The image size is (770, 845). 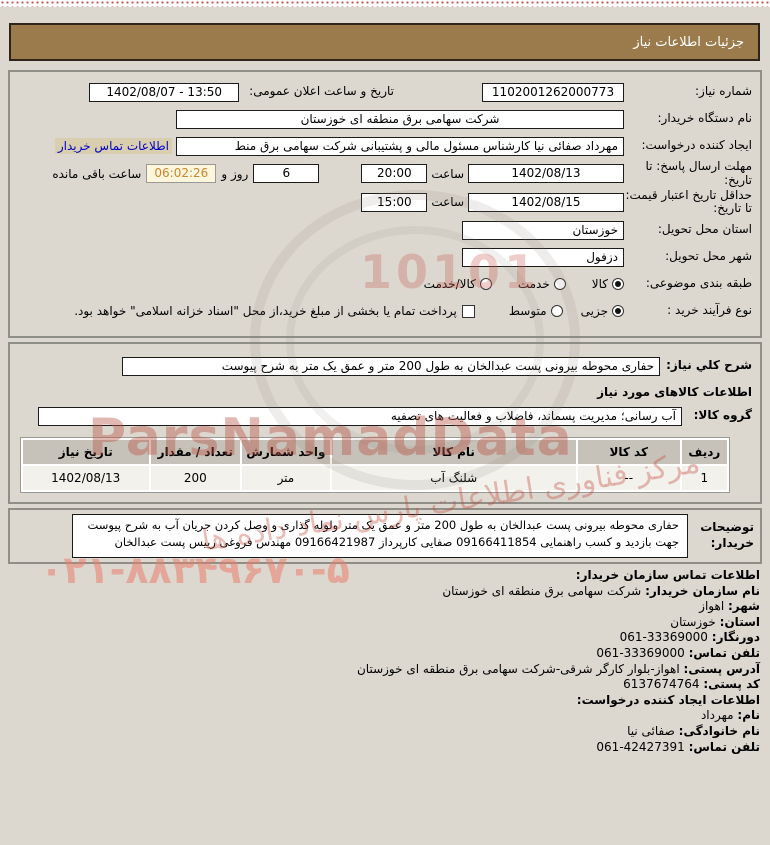 I want to click on contact-line: کد پستی: 6137674764, so click(x=385, y=685).